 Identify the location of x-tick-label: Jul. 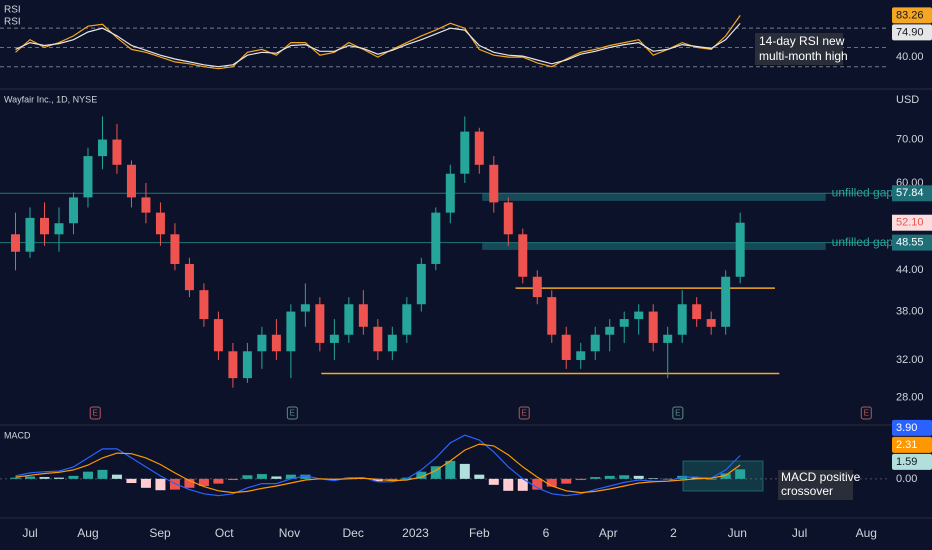
(799, 533).